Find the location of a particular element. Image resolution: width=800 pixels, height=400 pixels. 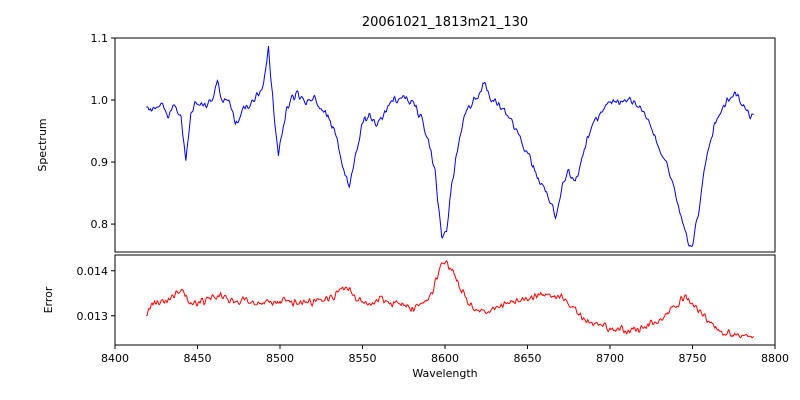

error-y-tick-label: 0.013 is located at coordinates (93, 316).